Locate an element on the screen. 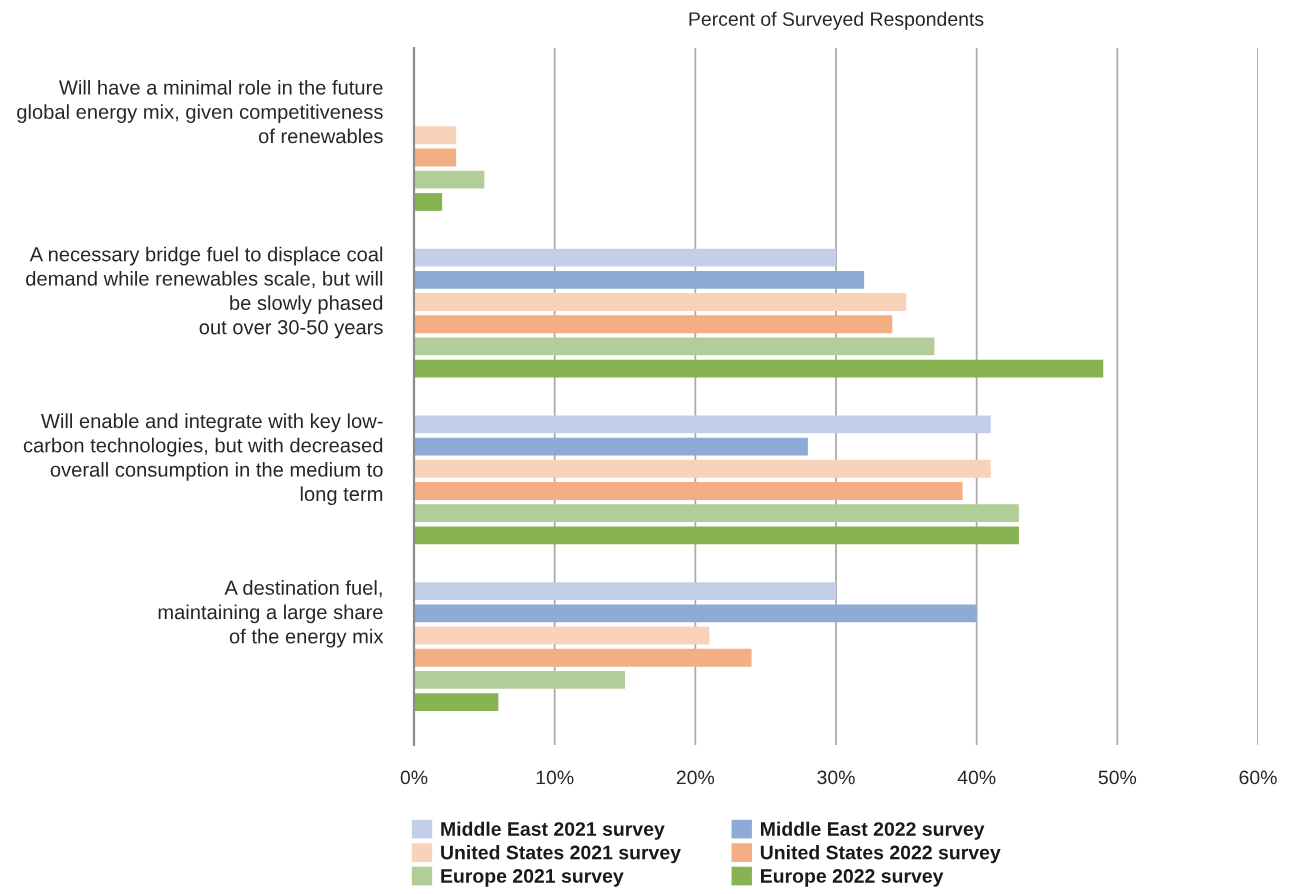  x-tick-label: 40% is located at coordinates (976, 777).